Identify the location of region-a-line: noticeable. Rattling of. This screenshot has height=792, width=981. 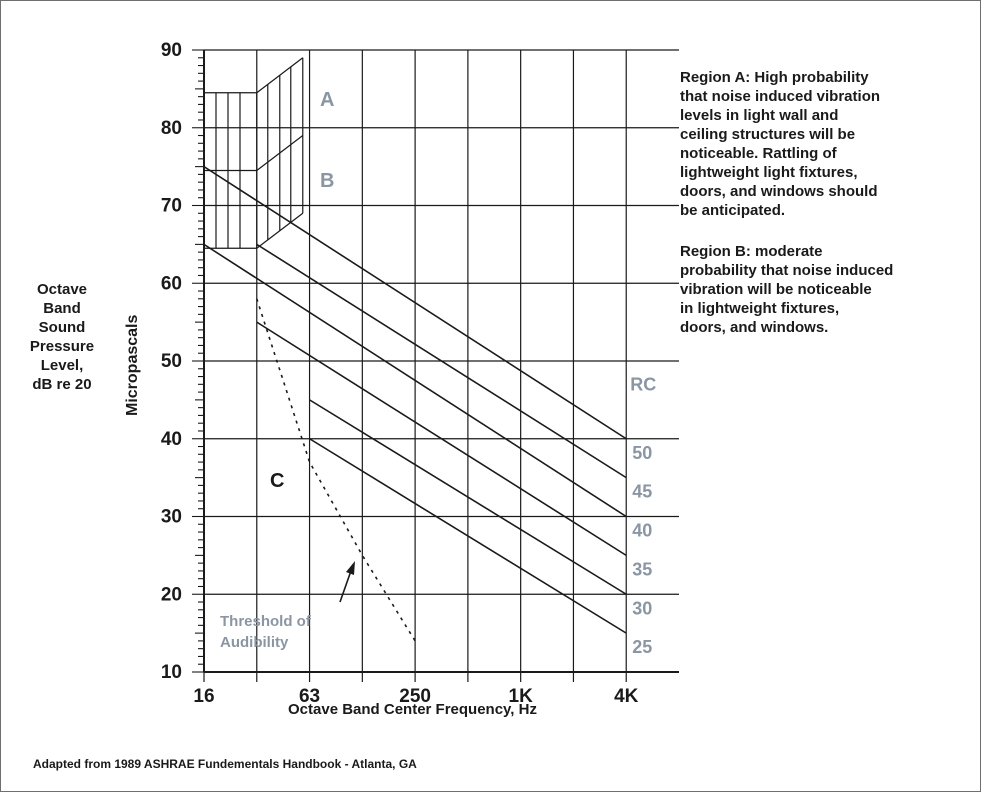
(758, 153).